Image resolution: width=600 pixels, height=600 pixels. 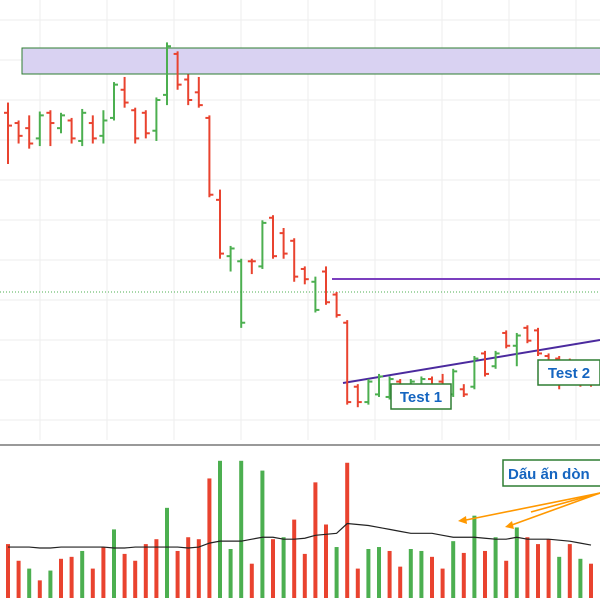 I want to click on volume-note: Dấu ấn dòn, so click(x=551, y=473).